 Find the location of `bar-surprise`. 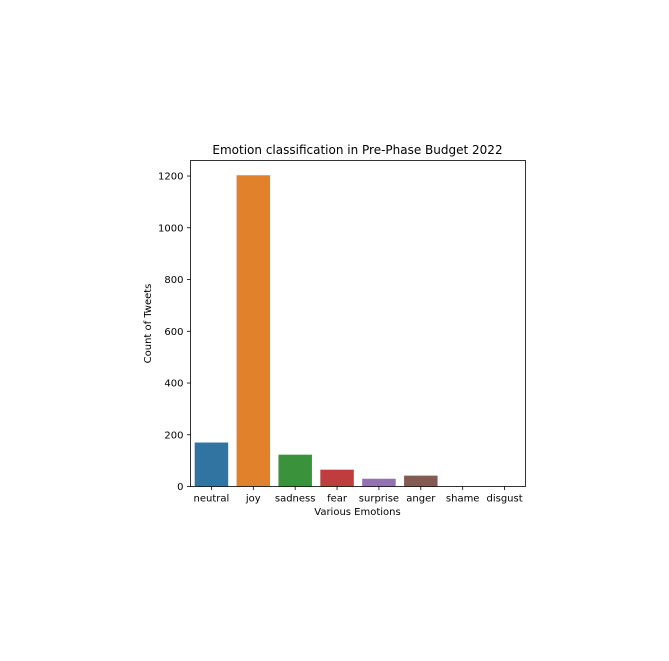

bar-surprise is located at coordinates (379, 482).